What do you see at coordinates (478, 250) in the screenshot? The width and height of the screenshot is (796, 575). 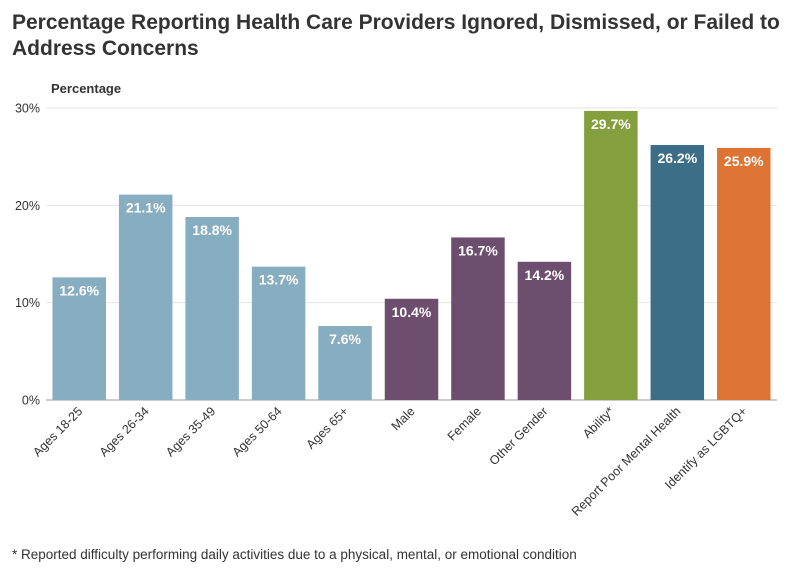 I see `data-label: 16.7%` at bounding box center [478, 250].